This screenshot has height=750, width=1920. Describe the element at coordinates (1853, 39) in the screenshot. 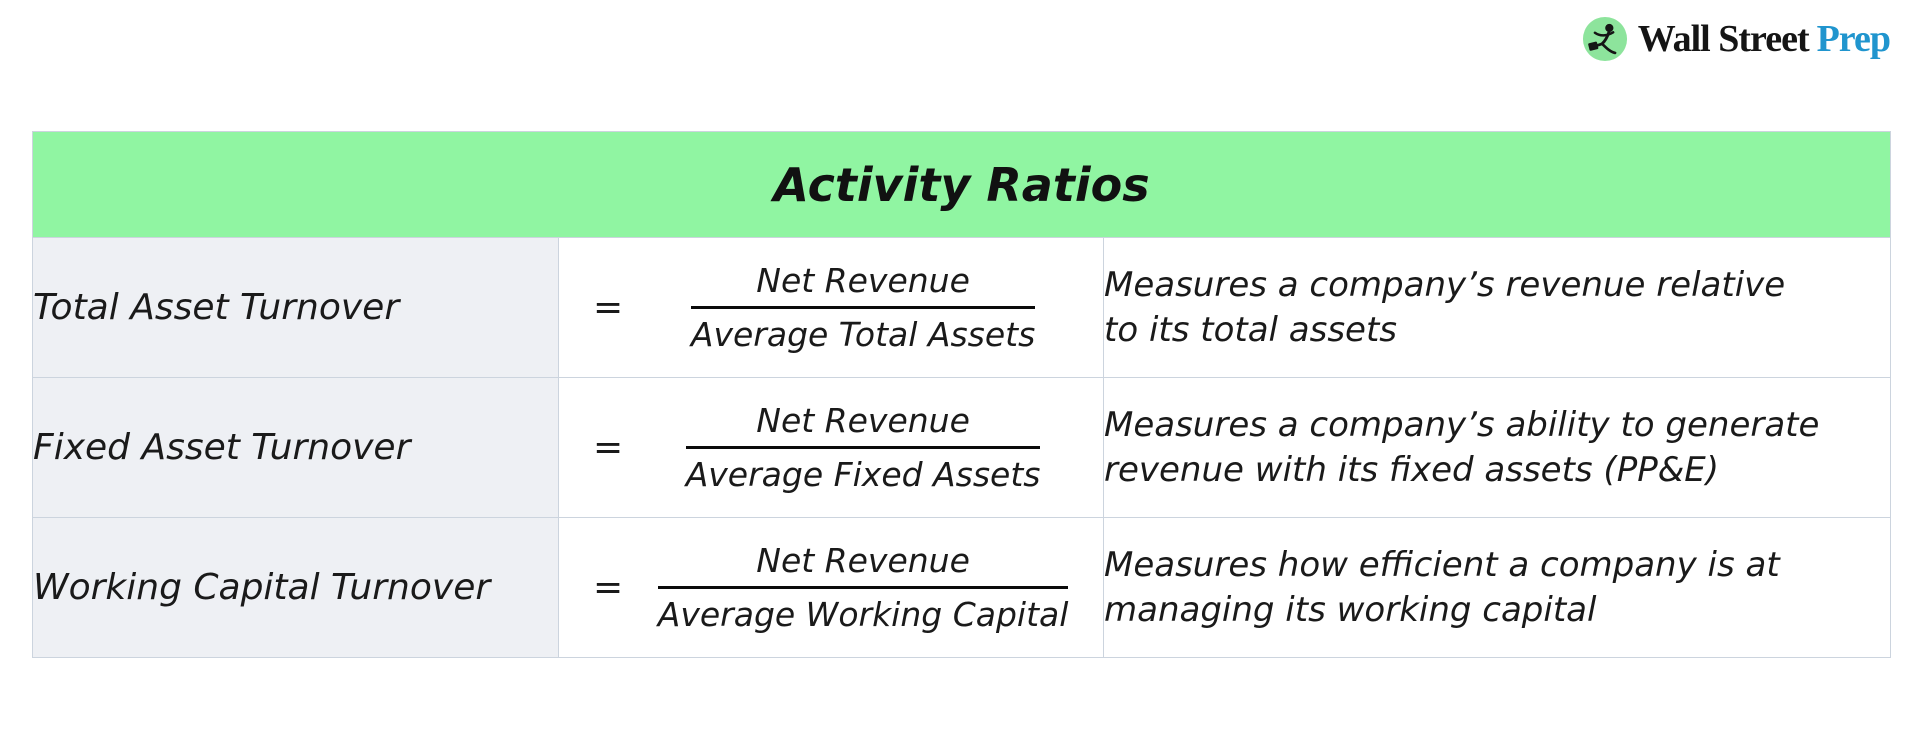

I see `logo-text-prep: Prep` at that location.